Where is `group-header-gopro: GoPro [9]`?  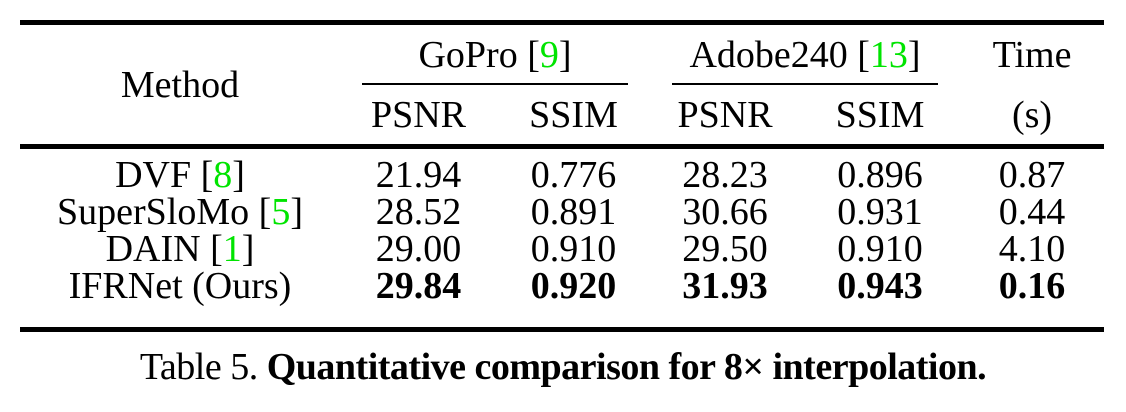
group-header-gopro: GoPro [9] is located at coordinates (495, 54).